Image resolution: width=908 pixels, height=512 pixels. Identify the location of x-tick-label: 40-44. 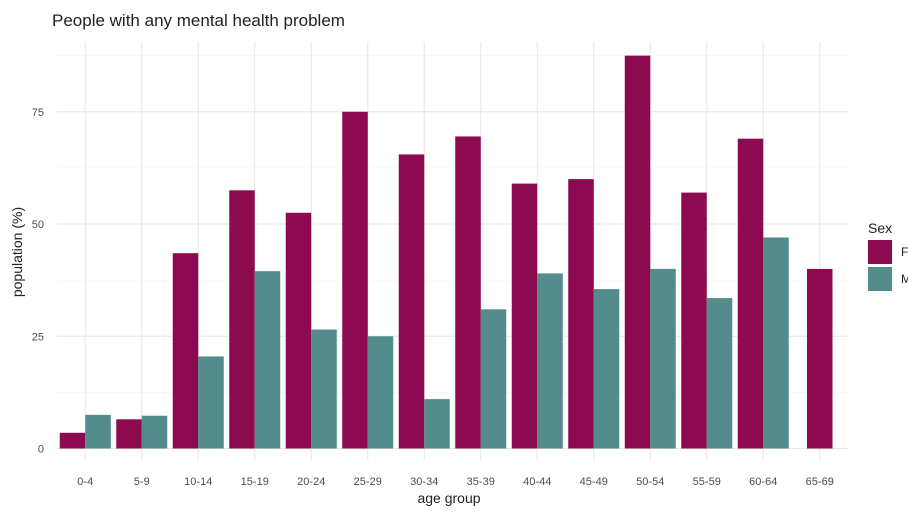
(537, 482).